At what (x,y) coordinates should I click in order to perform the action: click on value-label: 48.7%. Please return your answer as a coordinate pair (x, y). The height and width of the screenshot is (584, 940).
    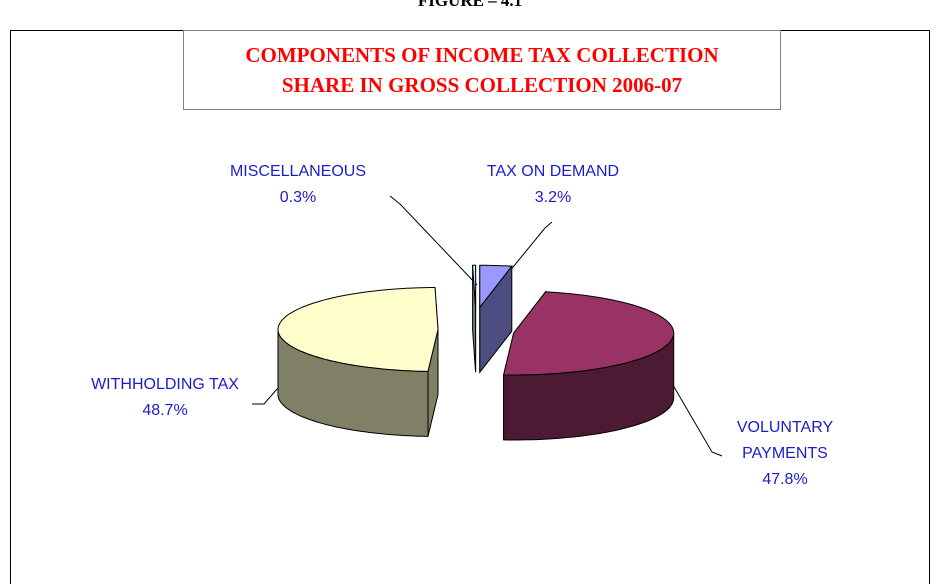
    Looking at the image, I should click on (165, 410).